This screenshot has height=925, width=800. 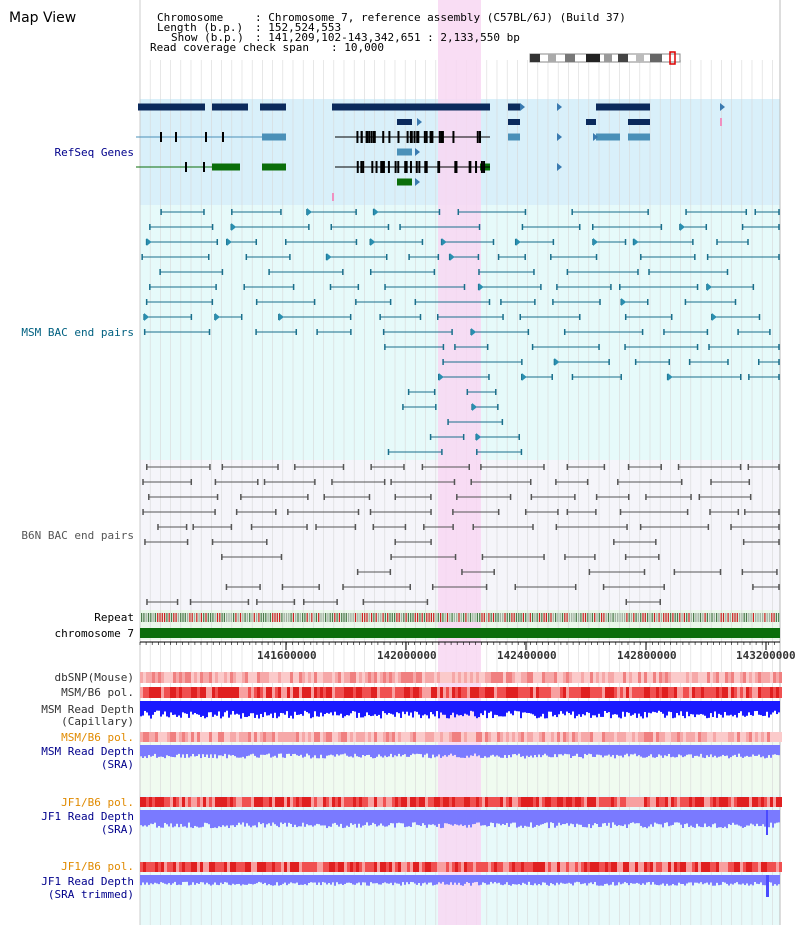 I want to click on coverage-key: Read coverage check span, so click(x=229, y=47).